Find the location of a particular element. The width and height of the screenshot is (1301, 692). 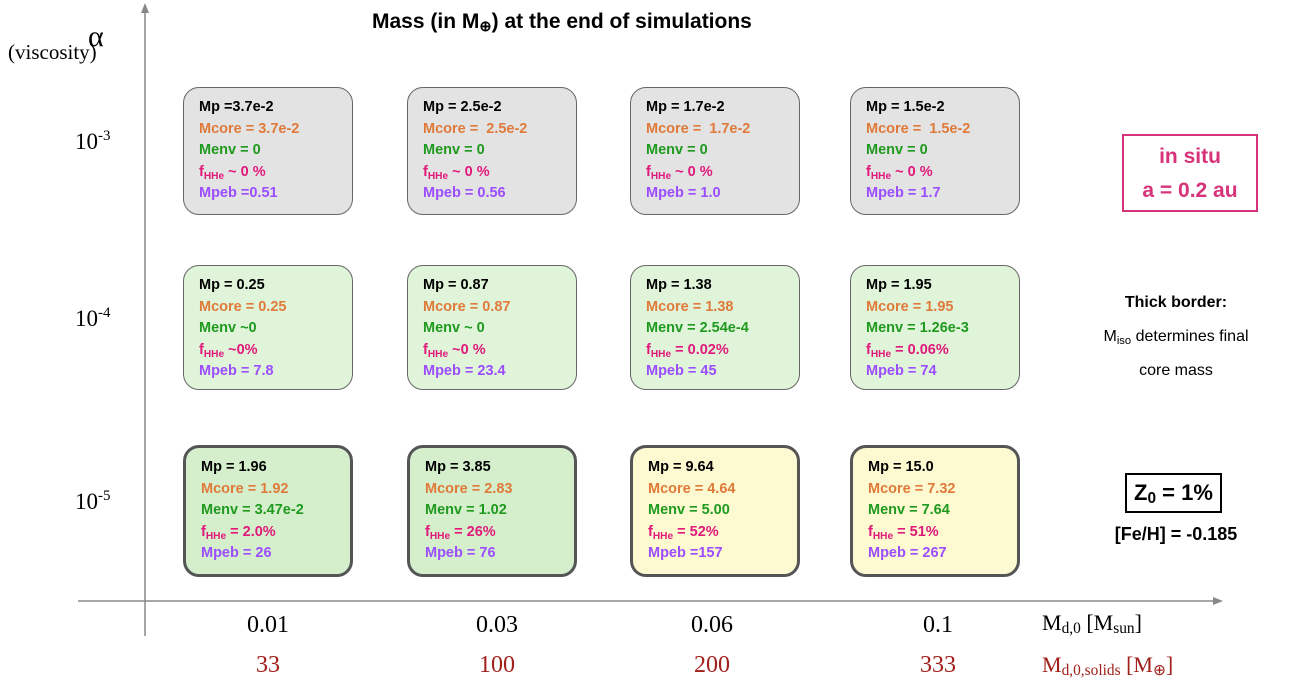

hhe-fraction: fHHe ~0% is located at coordinates (275, 351).